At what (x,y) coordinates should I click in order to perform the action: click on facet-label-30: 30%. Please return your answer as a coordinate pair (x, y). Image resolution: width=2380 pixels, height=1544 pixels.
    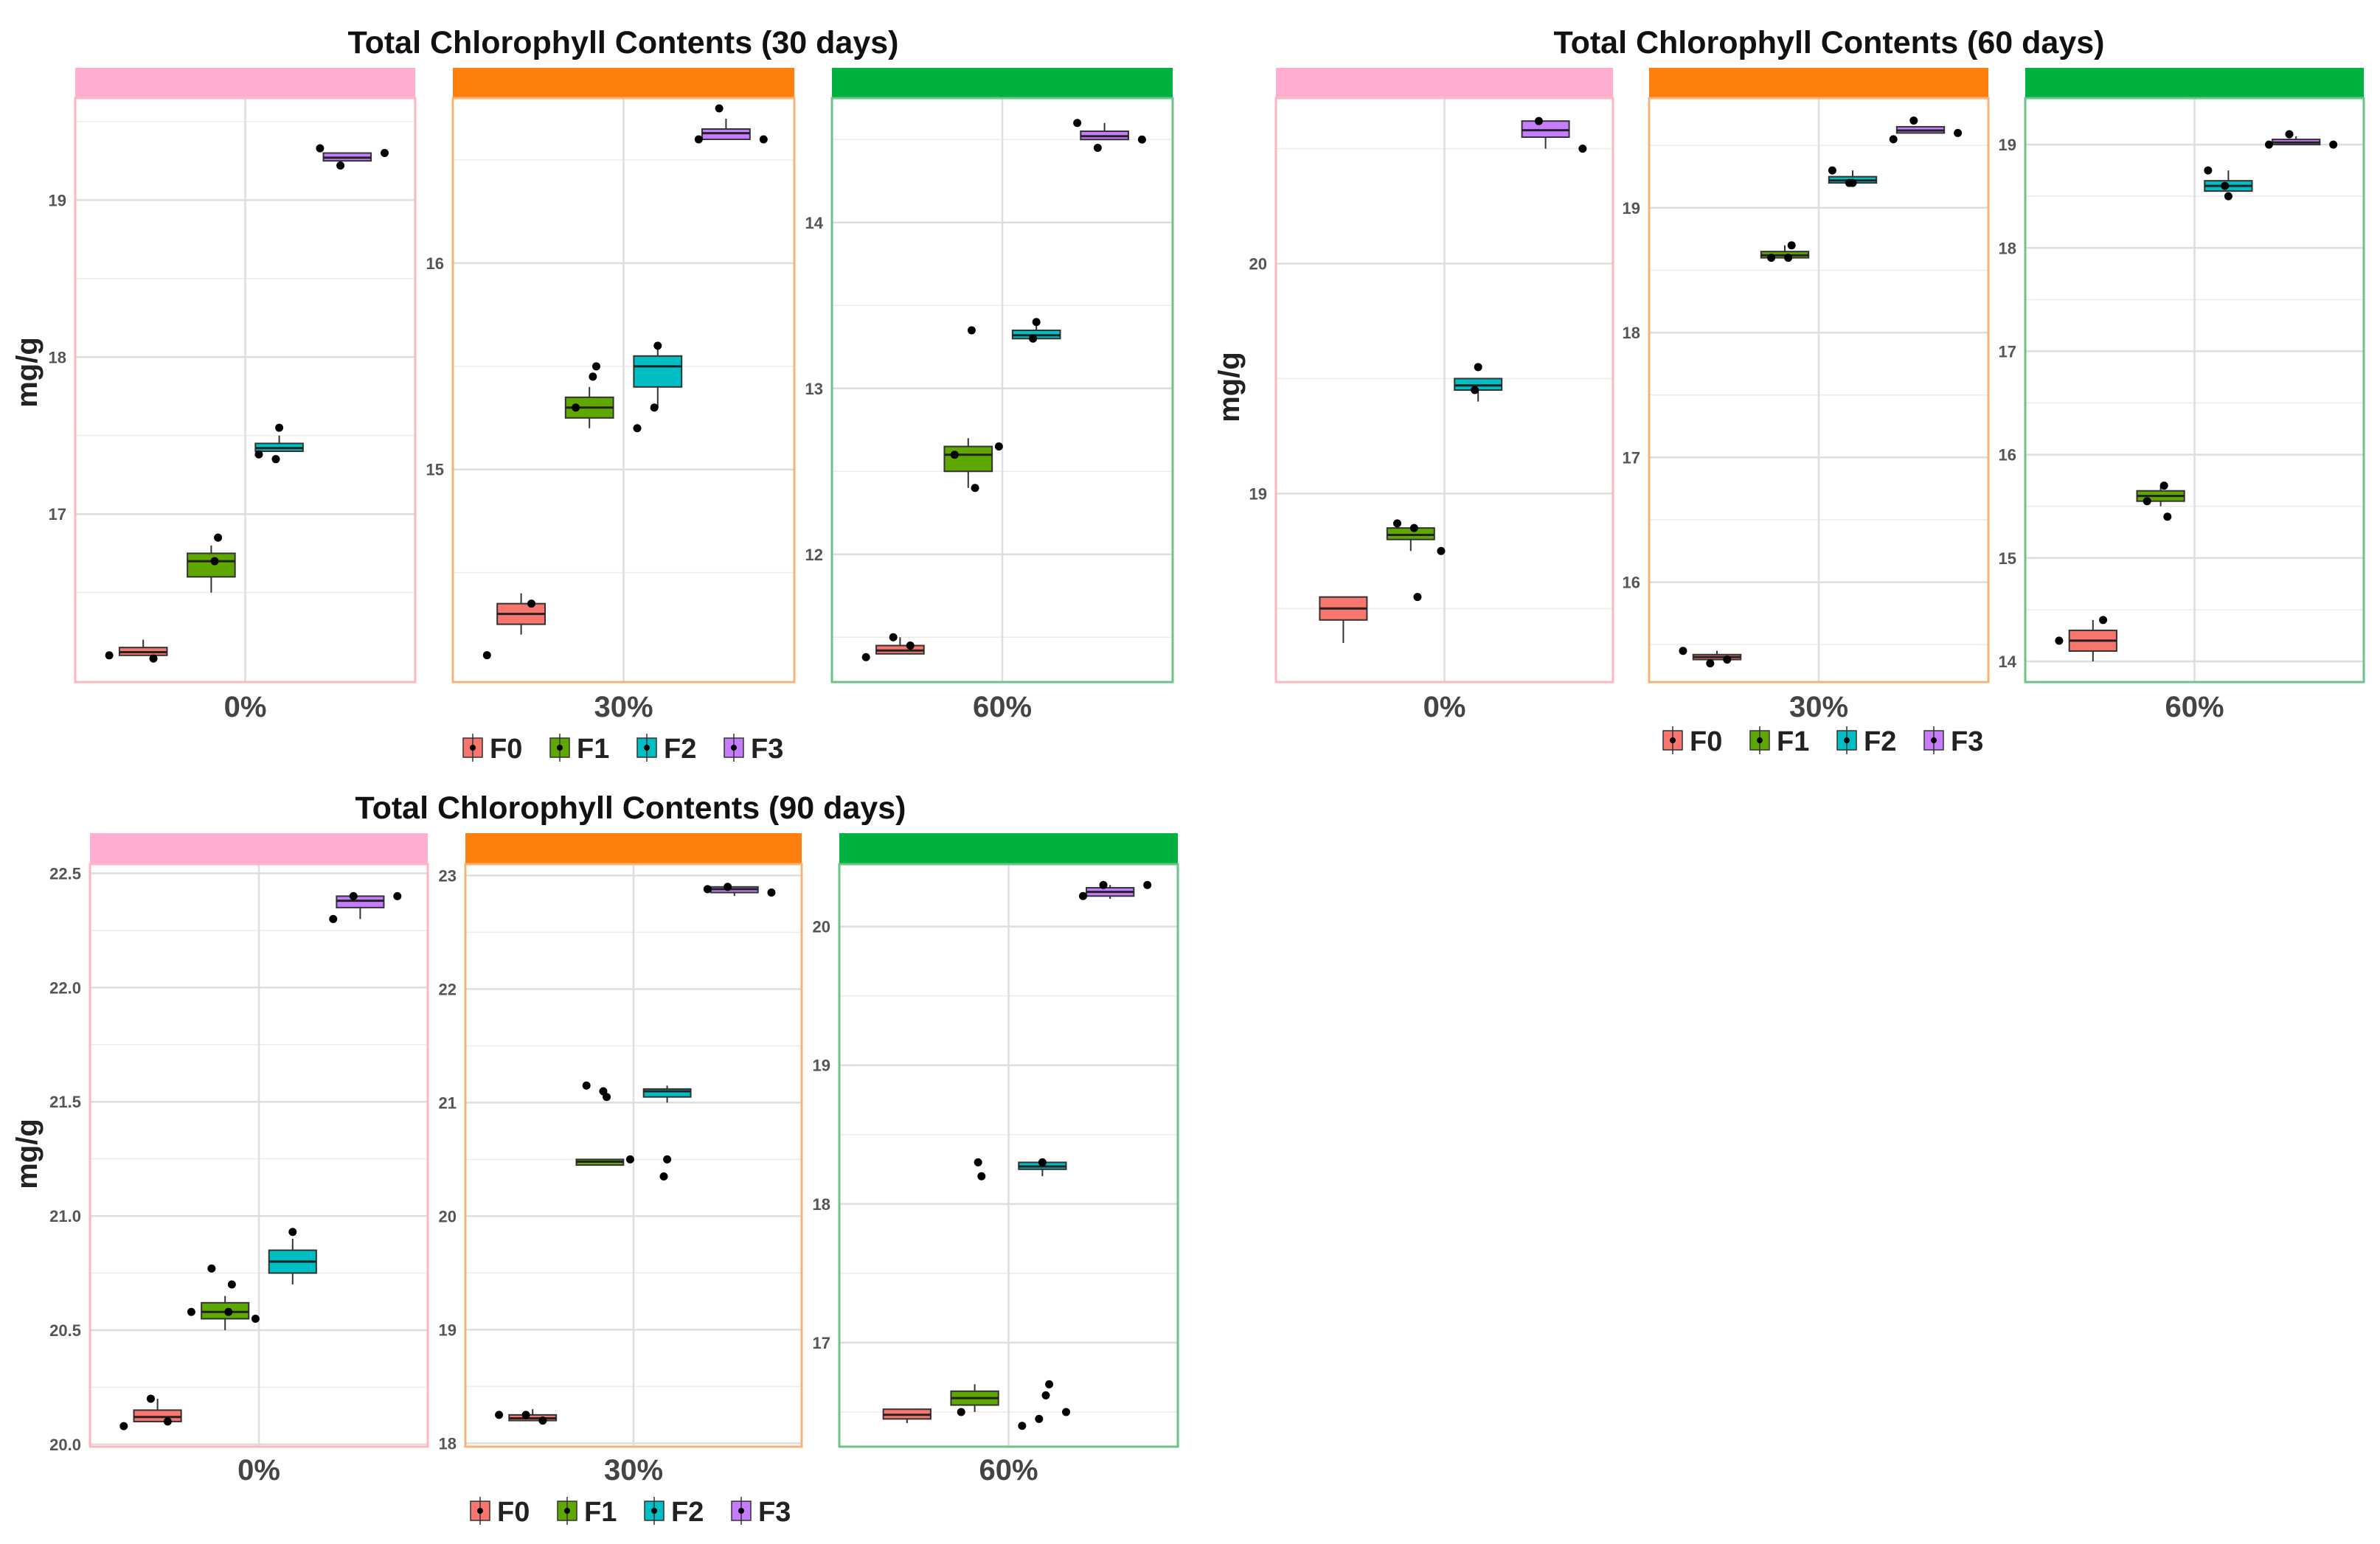
    Looking at the image, I should click on (624, 707).